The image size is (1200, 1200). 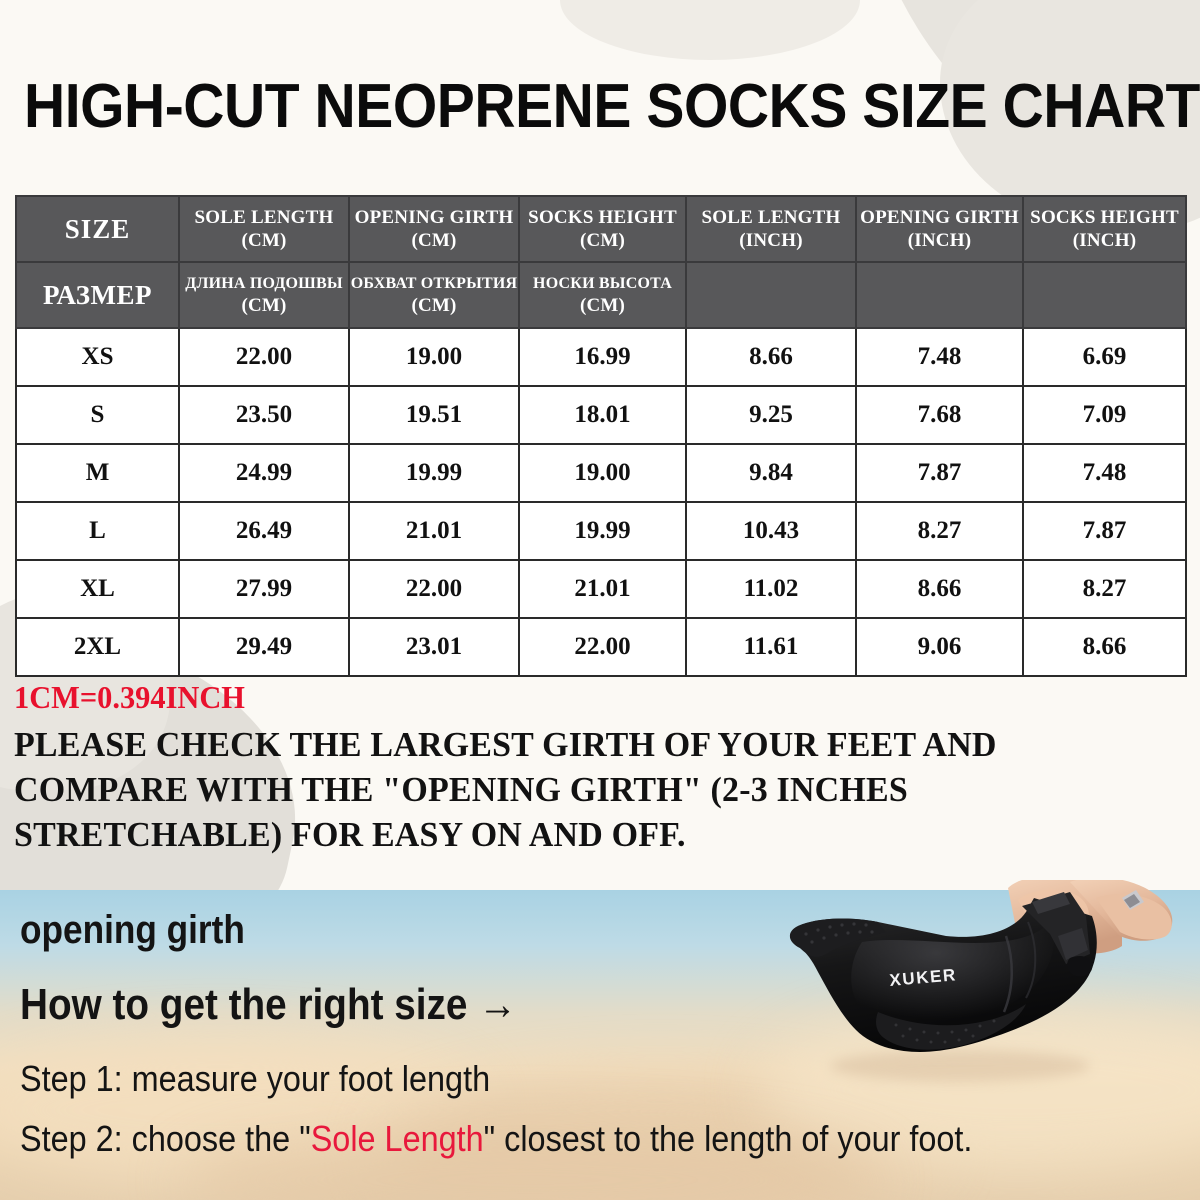 What do you see at coordinates (264, 357) in the screenshot?
I see `cell-sole_cm: 22.00` at bounding box center [264, 357].